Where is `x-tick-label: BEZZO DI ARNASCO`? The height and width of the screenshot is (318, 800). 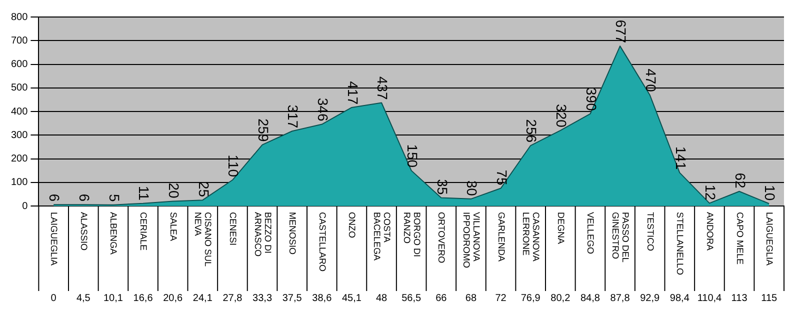
x-tick-label: BEZZO DI ARNASCO is located at coordinates (262, 234).